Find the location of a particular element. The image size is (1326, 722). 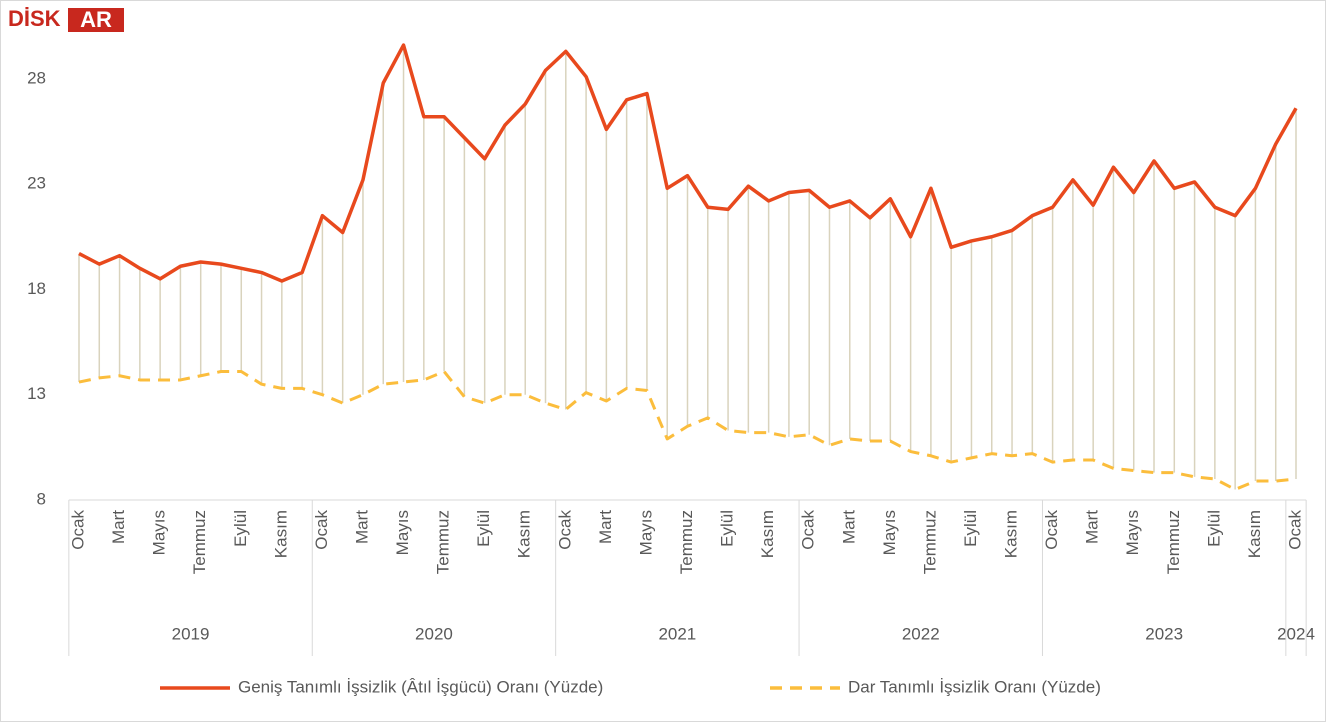

logo-box is located at coordinates (96, 20).